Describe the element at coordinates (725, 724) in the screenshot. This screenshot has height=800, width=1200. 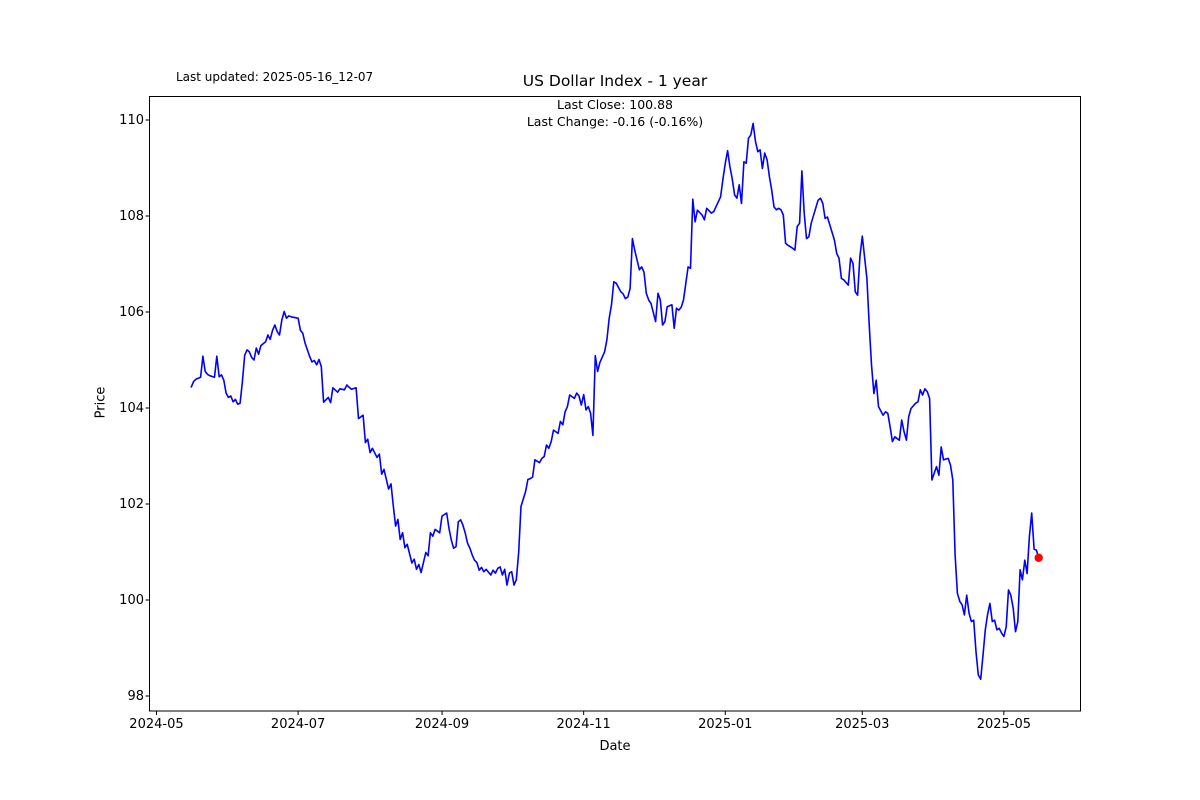
I see `x-tick-label: 2025-01` at that location.